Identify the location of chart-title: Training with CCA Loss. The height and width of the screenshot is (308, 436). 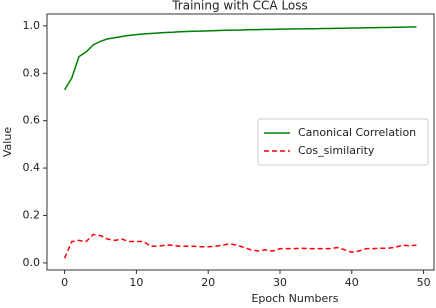
(239, 6).